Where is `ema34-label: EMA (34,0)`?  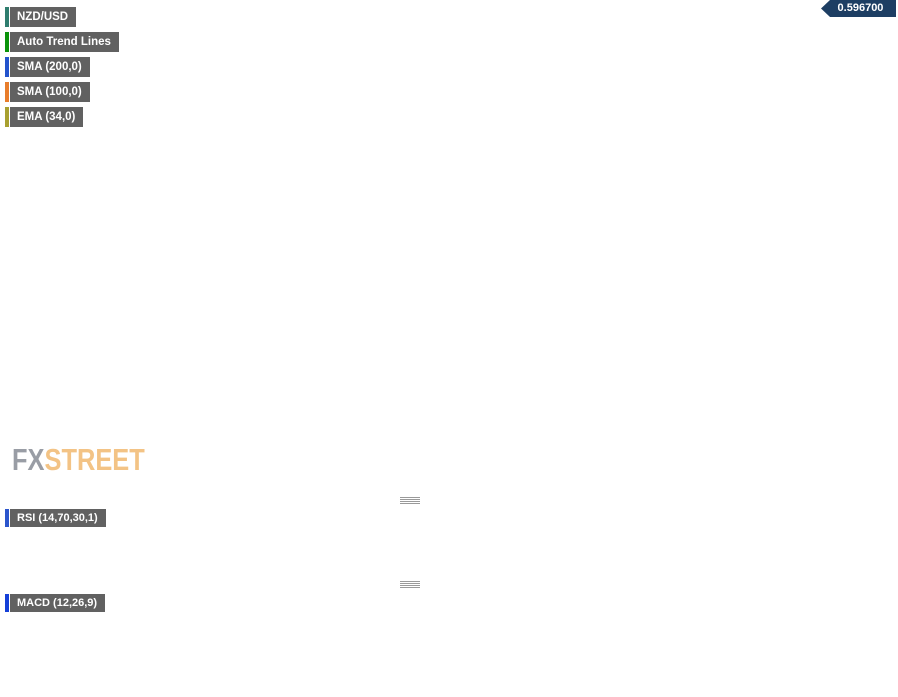 ema34-label: EMA (34,0) is located at coordinates (47, 117).